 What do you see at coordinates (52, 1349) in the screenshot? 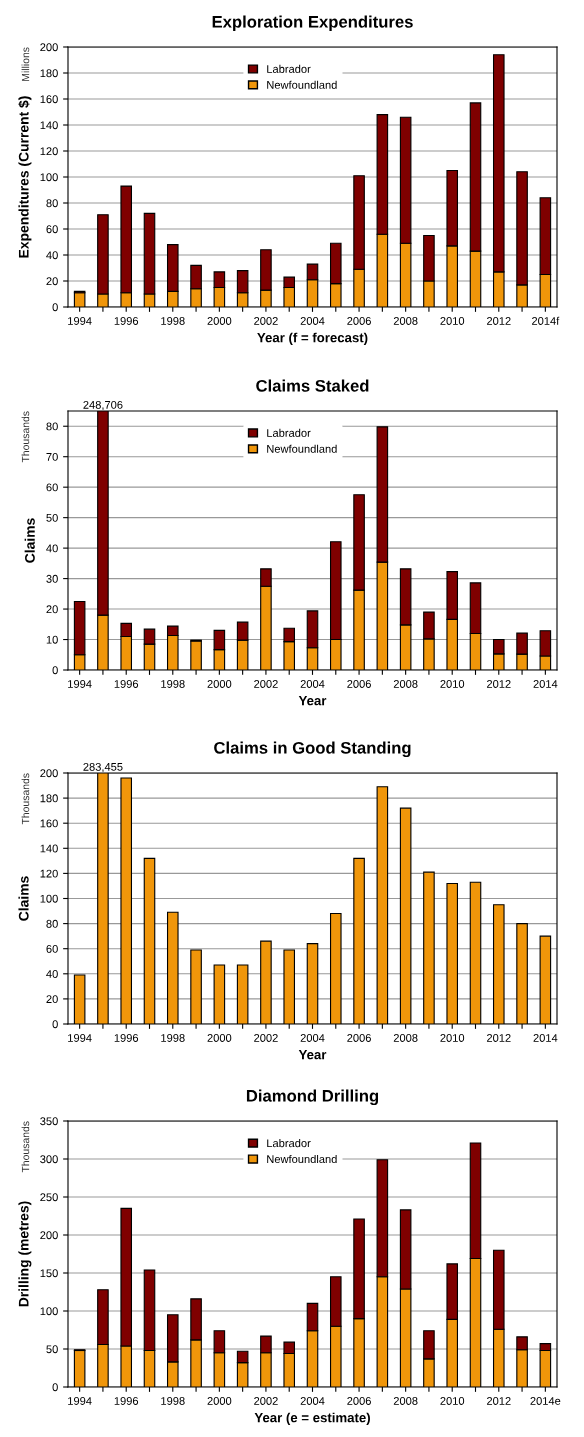
I see `y-tick-label: 50` at bounding box center [52, 1349].